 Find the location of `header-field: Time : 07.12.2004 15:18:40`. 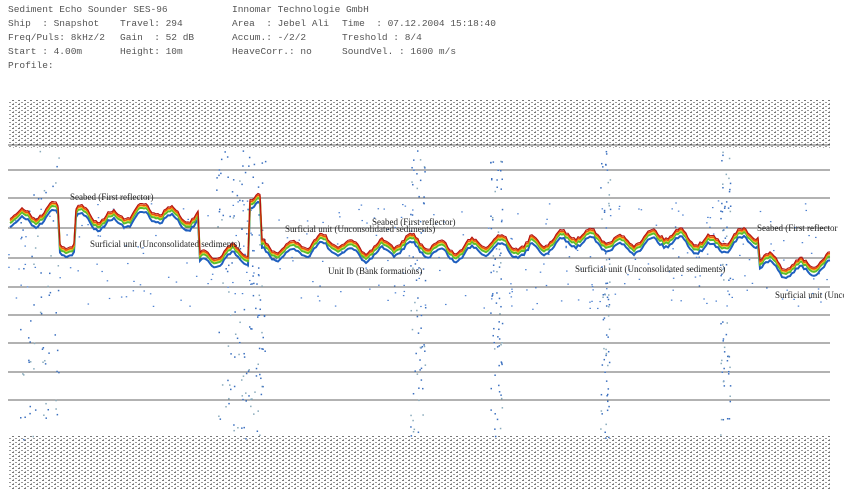

header-field: Time : 07.12.2004 15:18:40 is located at coordinates (419, 23).